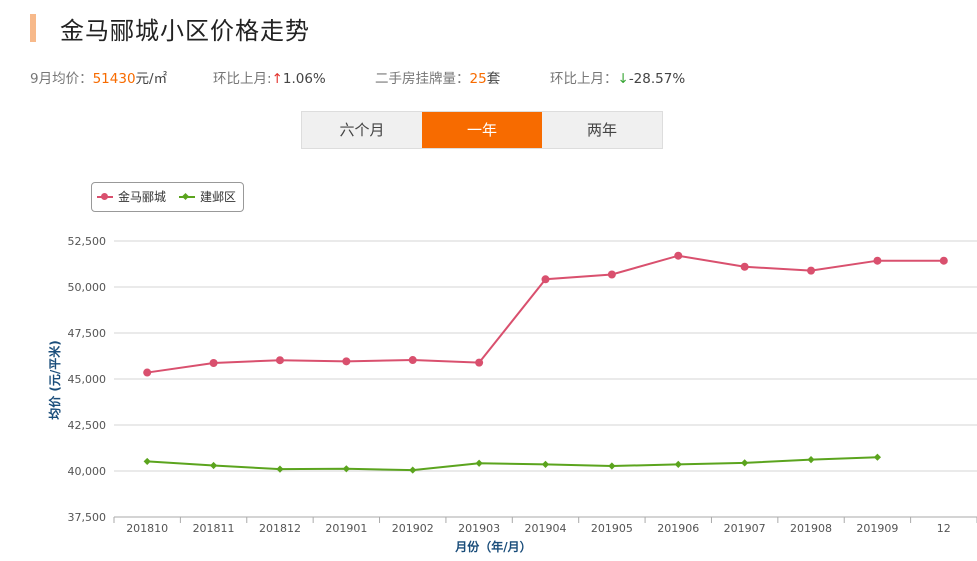 The width and height of the screenshot is (977, 561). I want to click on x-tick-label: 201903, so click(479, 528).